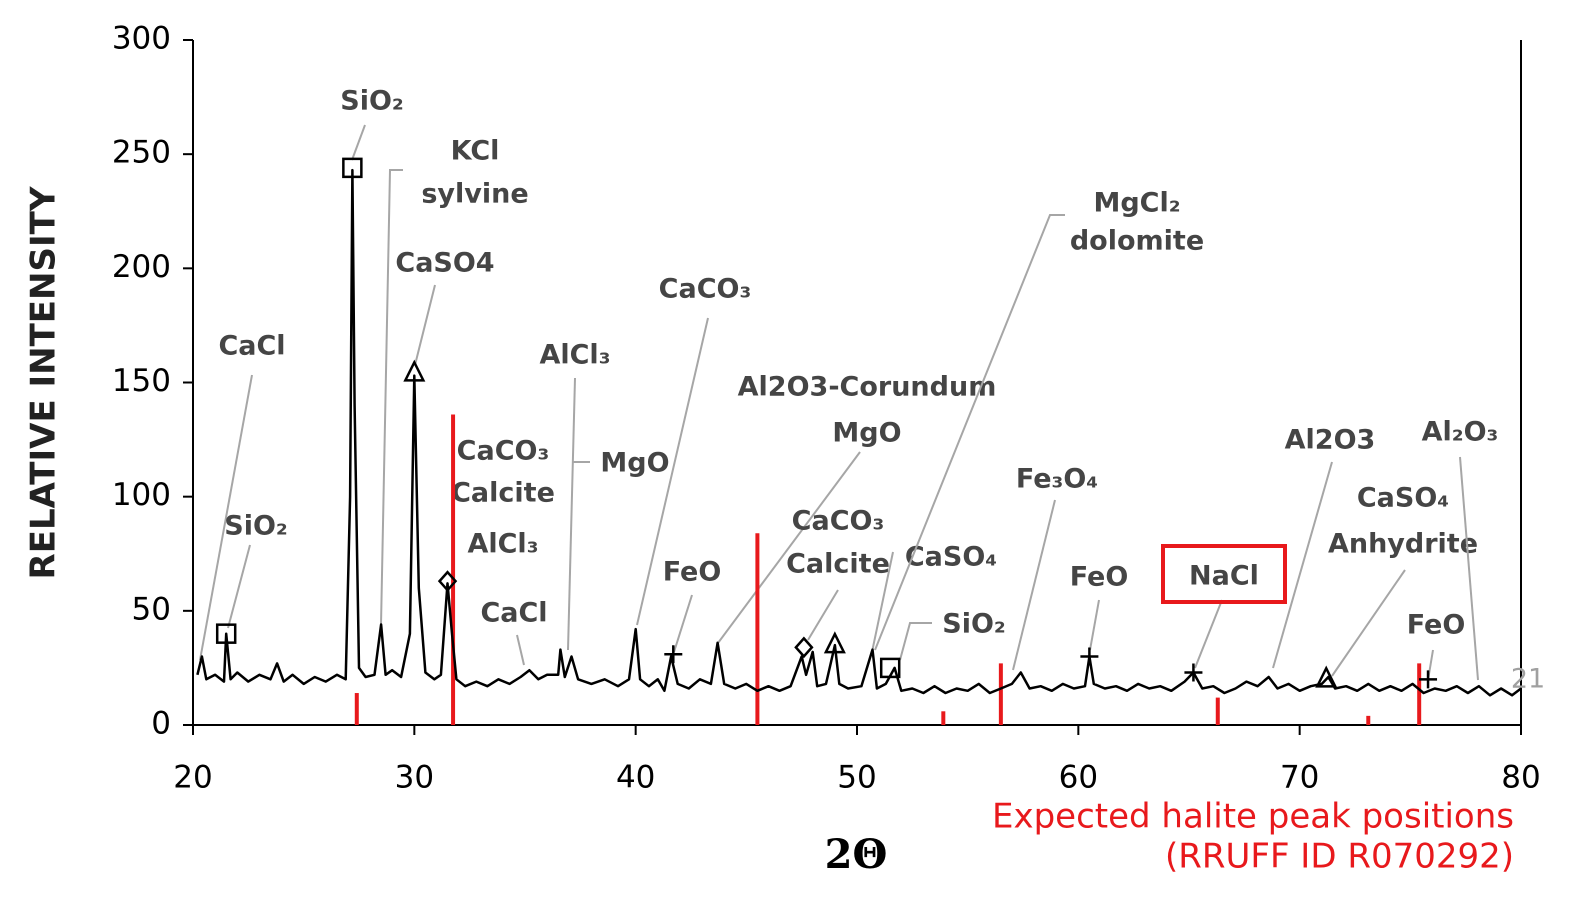 The width and height of the screenshot is (1589, 918). I want to click on y-tick-label: 100, so click(141, 495).